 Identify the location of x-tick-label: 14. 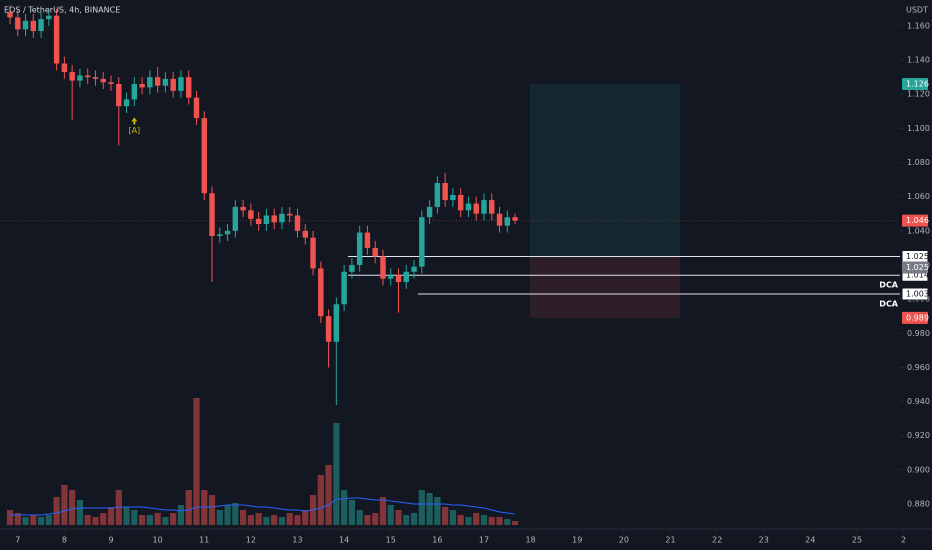
(344, 540).